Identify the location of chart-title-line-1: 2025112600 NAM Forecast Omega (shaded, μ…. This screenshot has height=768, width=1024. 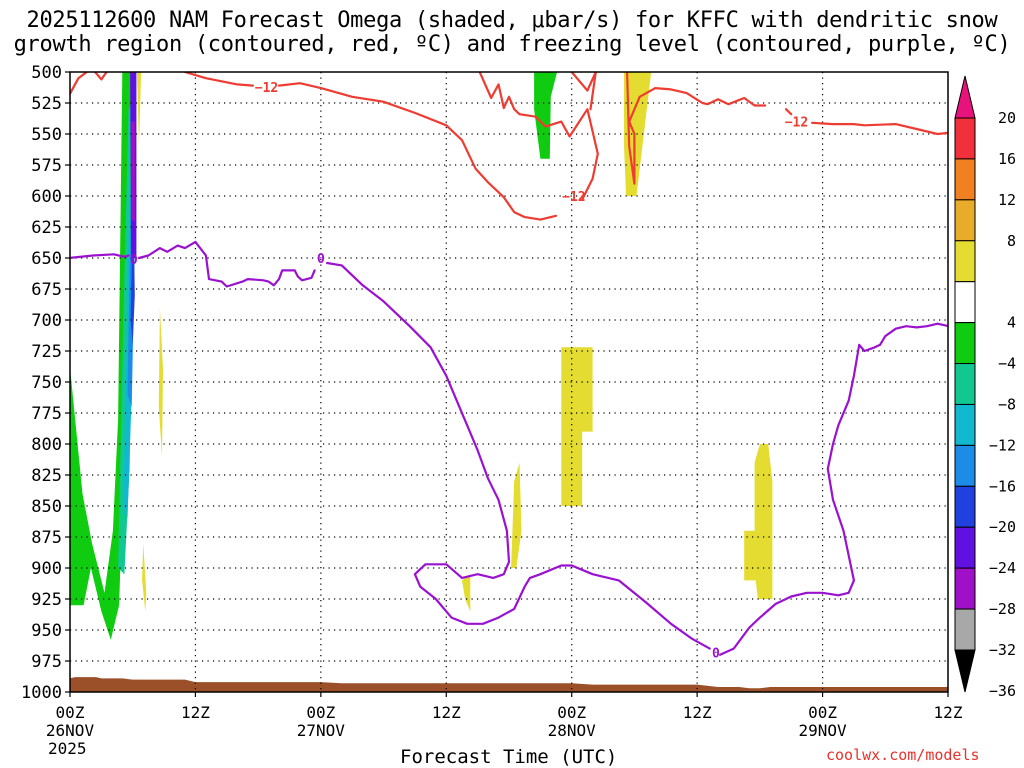
(512, 20).